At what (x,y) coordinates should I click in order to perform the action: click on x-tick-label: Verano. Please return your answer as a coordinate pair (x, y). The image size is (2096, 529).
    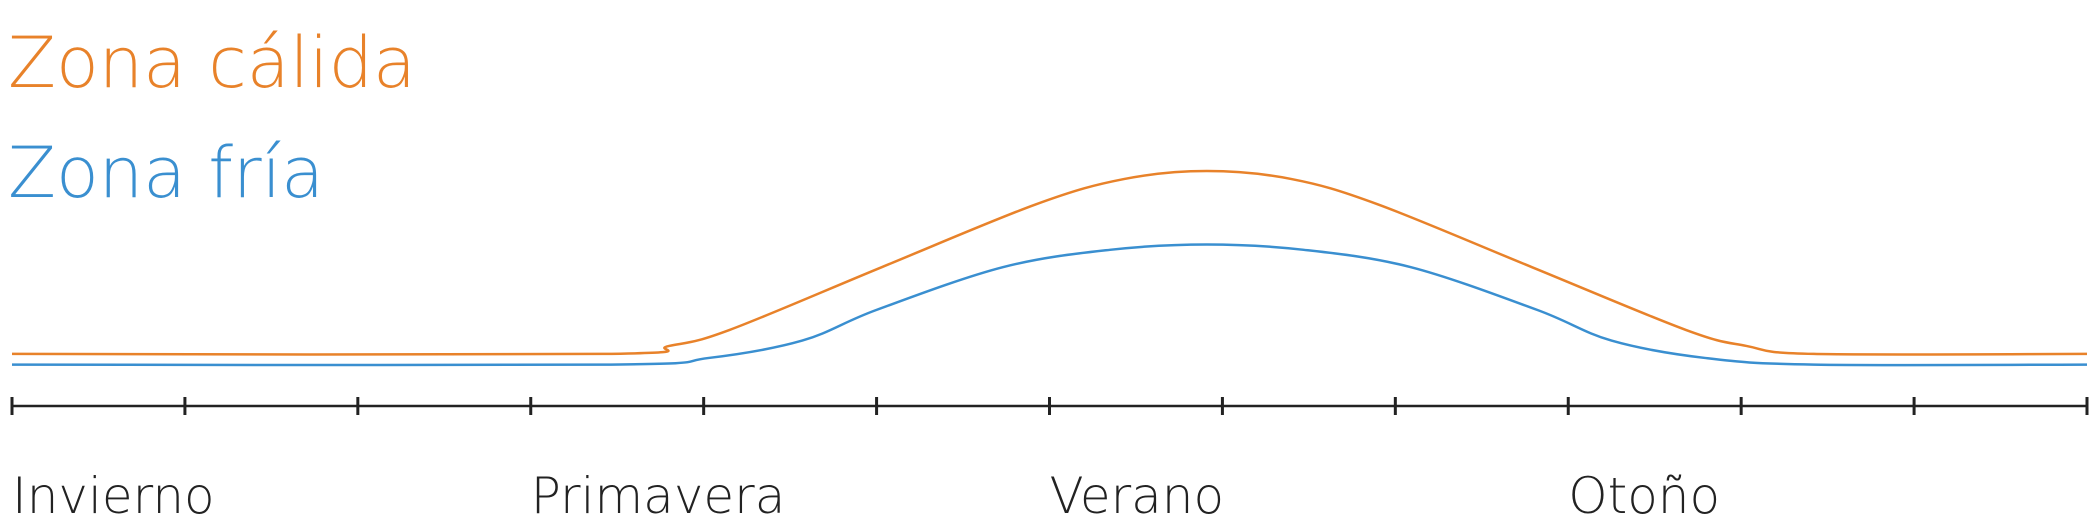
    Looking at the image, I should click on (1137, 496).